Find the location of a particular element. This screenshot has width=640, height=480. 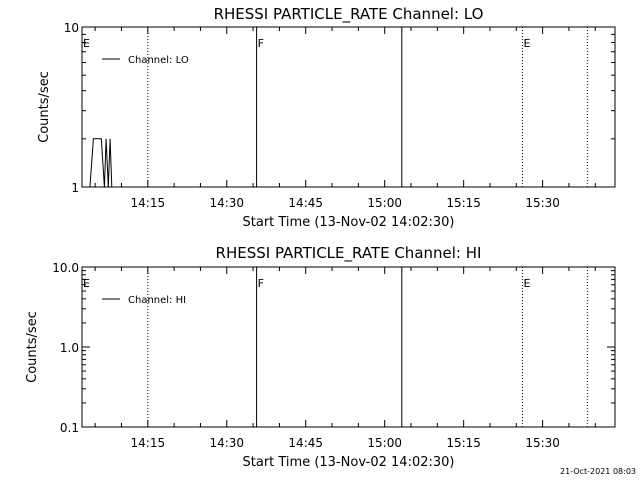

chart-title: RHESSI PARTICLE_RATE Channel: HI is located at coordinates (349, 253).